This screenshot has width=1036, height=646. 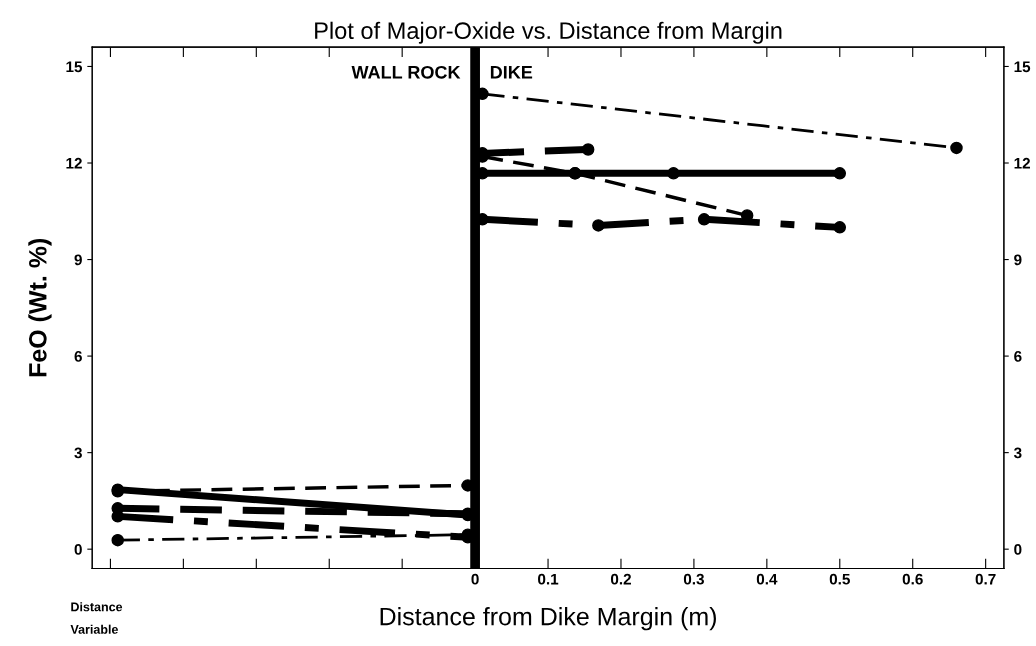 What do you see at coordinates (74, 163) in the screenshot?
I see `y-tick-label: 12` at bounding box center [74, 163].